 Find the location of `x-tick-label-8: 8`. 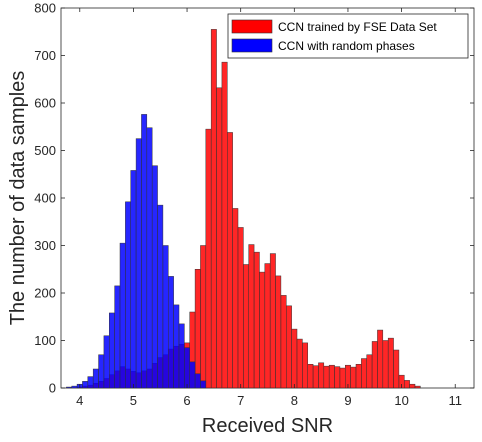

x-tick-label-8: 8 is located at coordinates (294, 400).